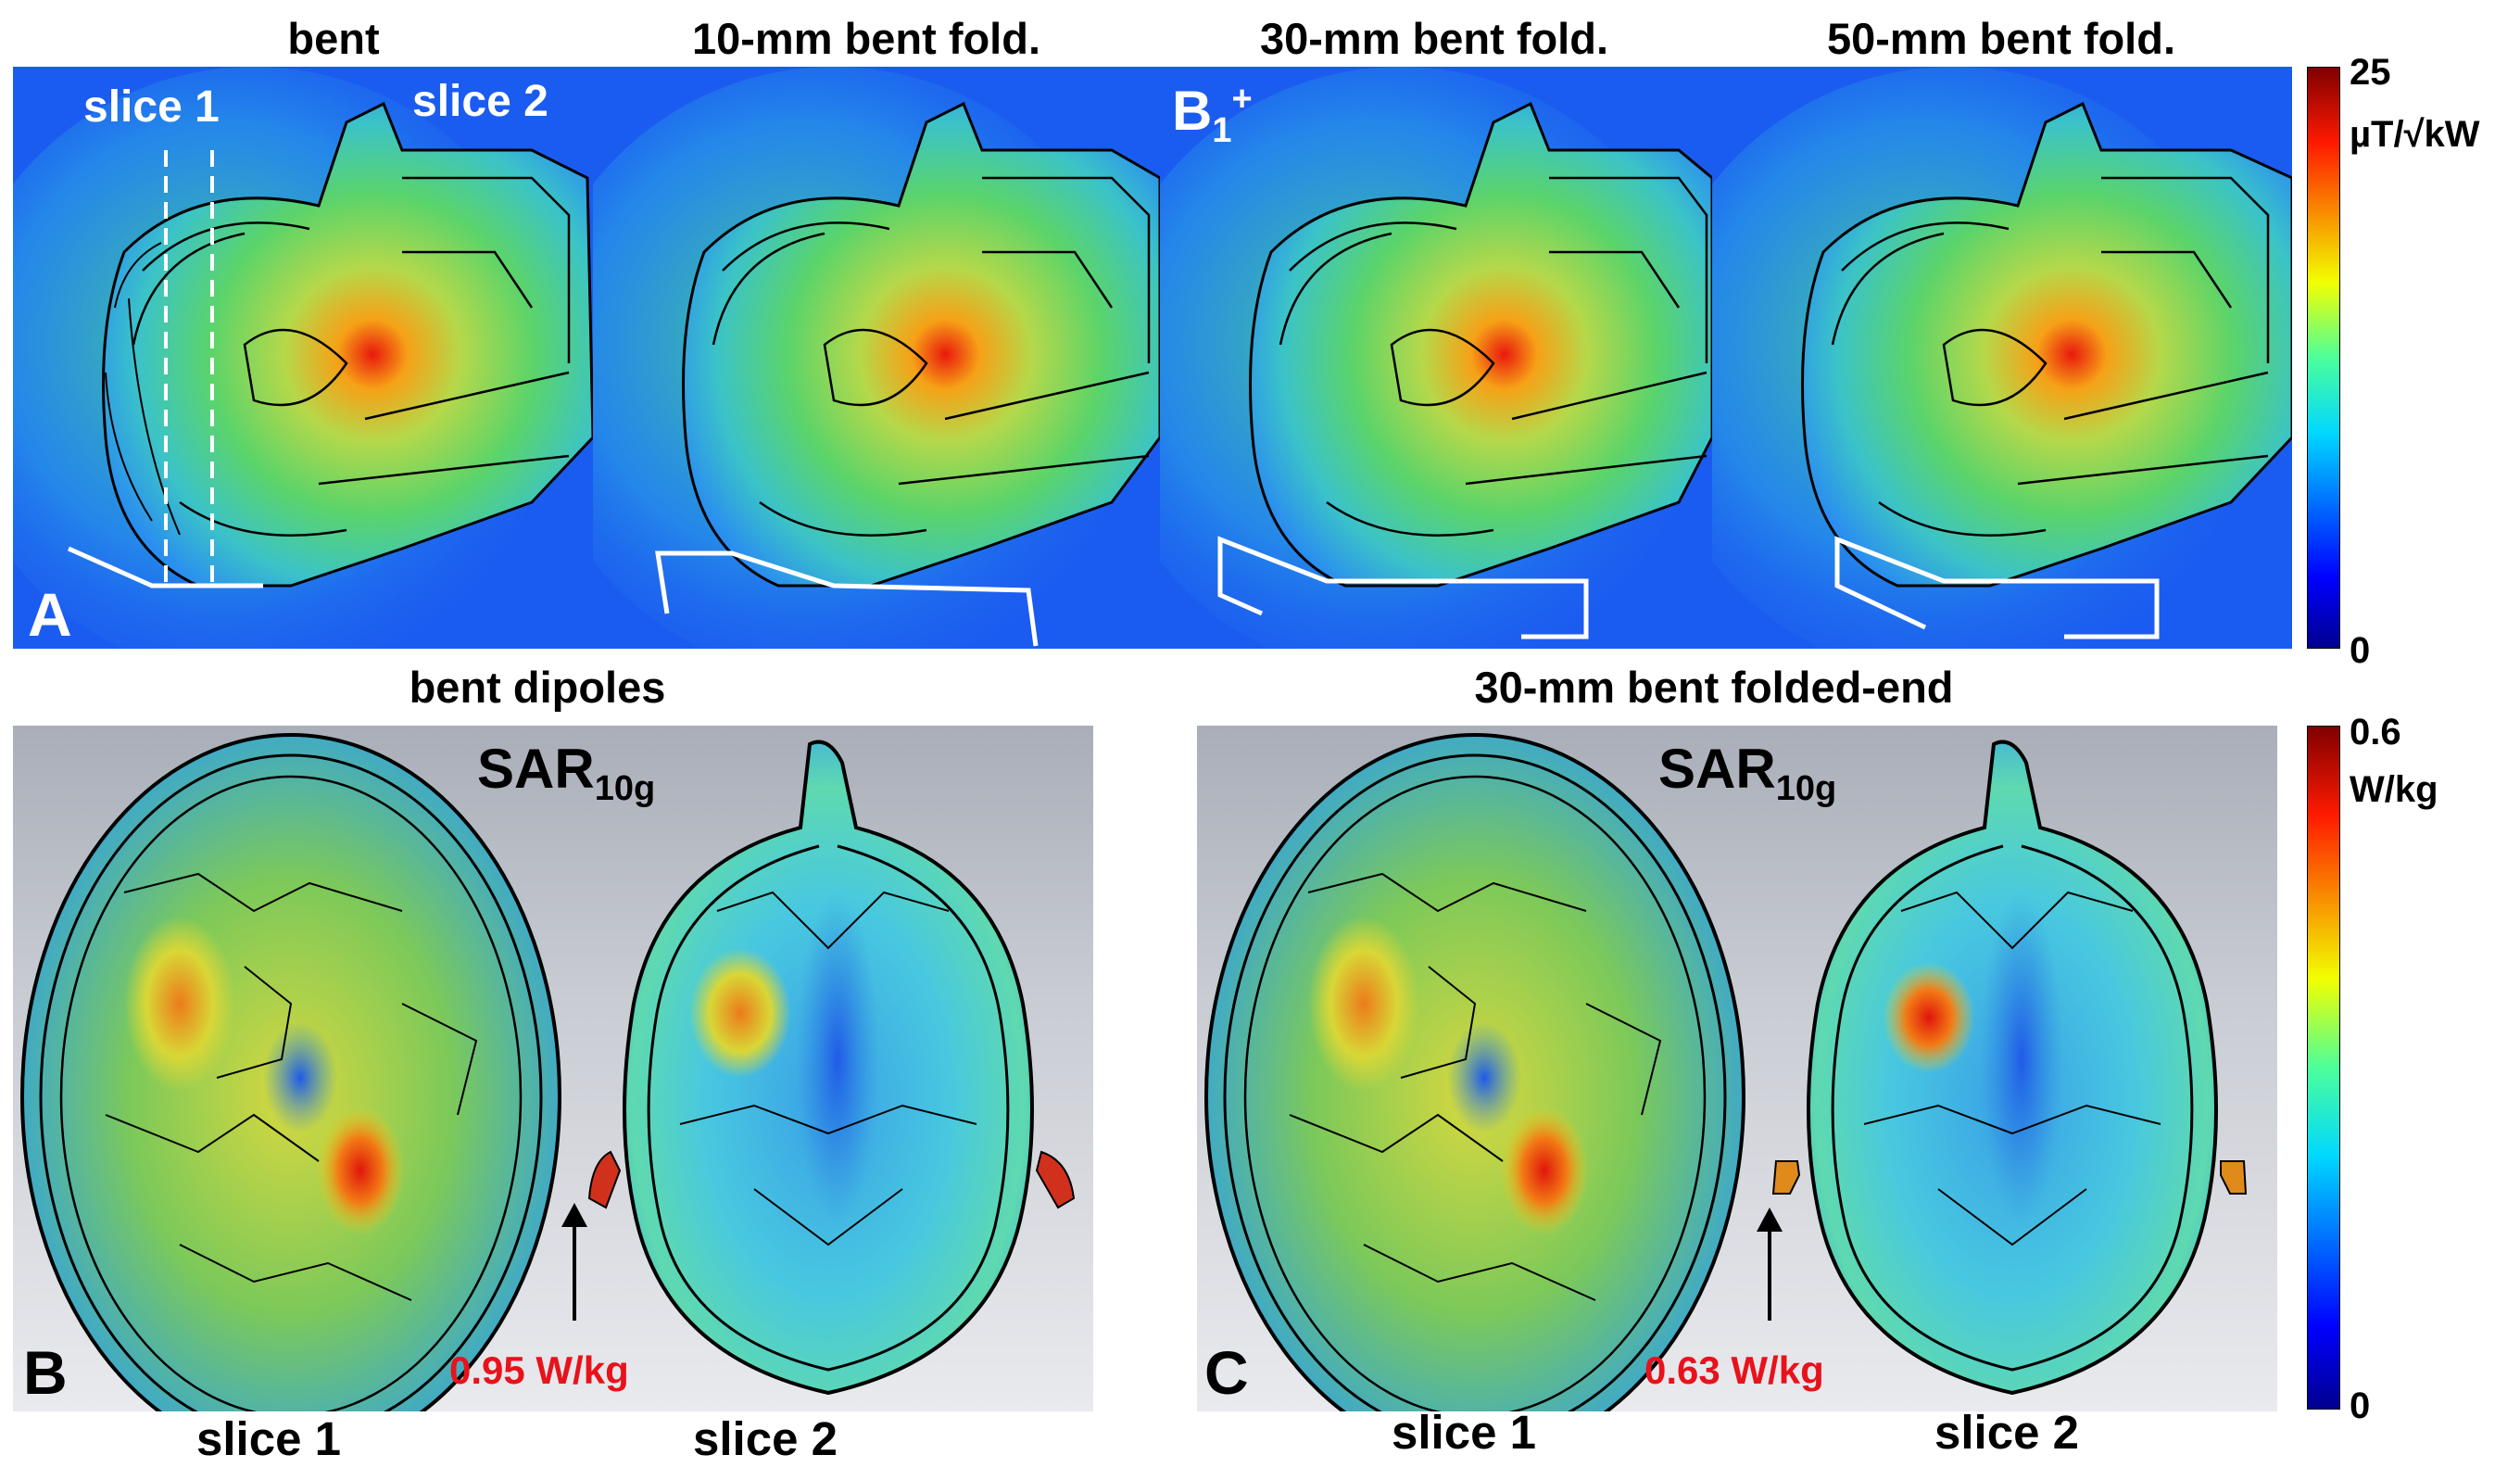  What do you see at coordinates (165, 567) in the screenshot?
I see `coil-bent` at bounding box center [165, 567].